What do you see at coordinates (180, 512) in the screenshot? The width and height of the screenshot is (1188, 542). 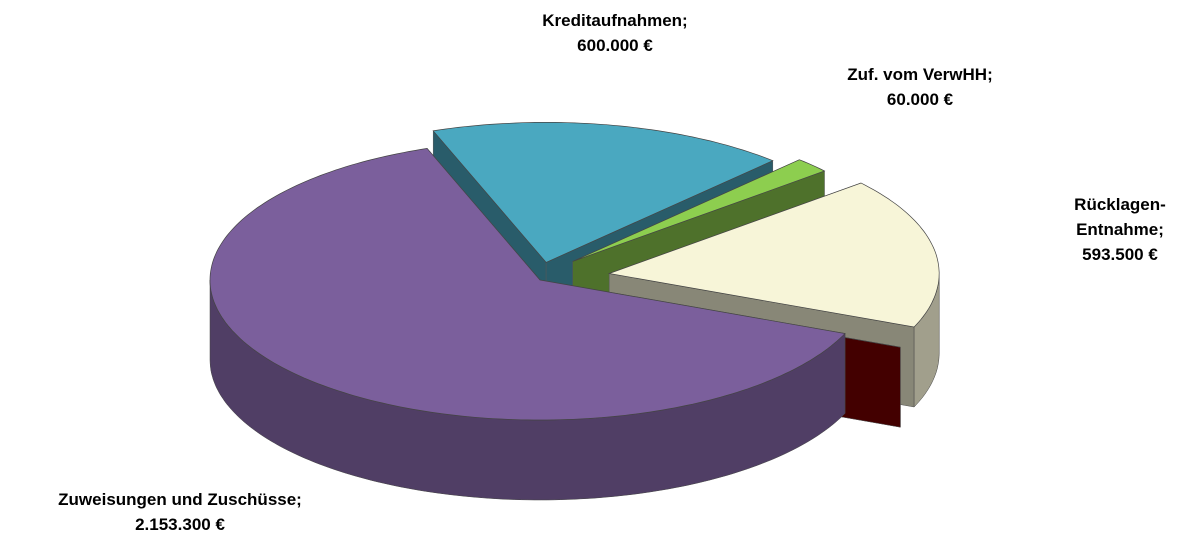 I see `data-label: Zuweisungen und Zuschüsse; 2.153.300 €` at bounding box center [180, 512].